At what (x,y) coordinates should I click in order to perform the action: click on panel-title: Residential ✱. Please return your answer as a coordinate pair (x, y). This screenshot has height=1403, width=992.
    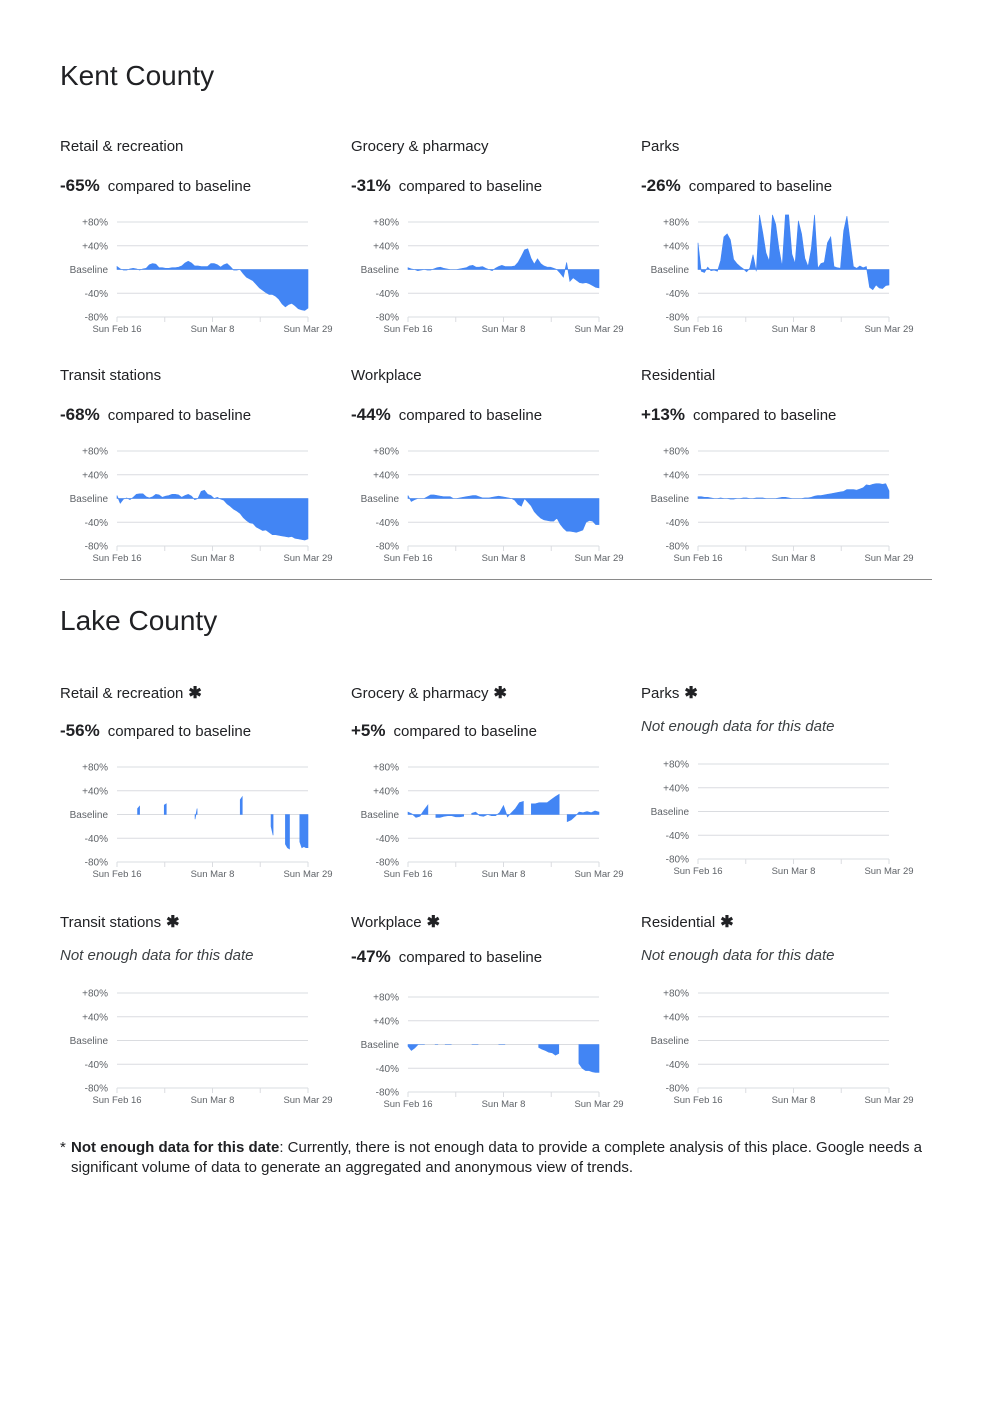
    Looking at the image, I should click on (687, 922).